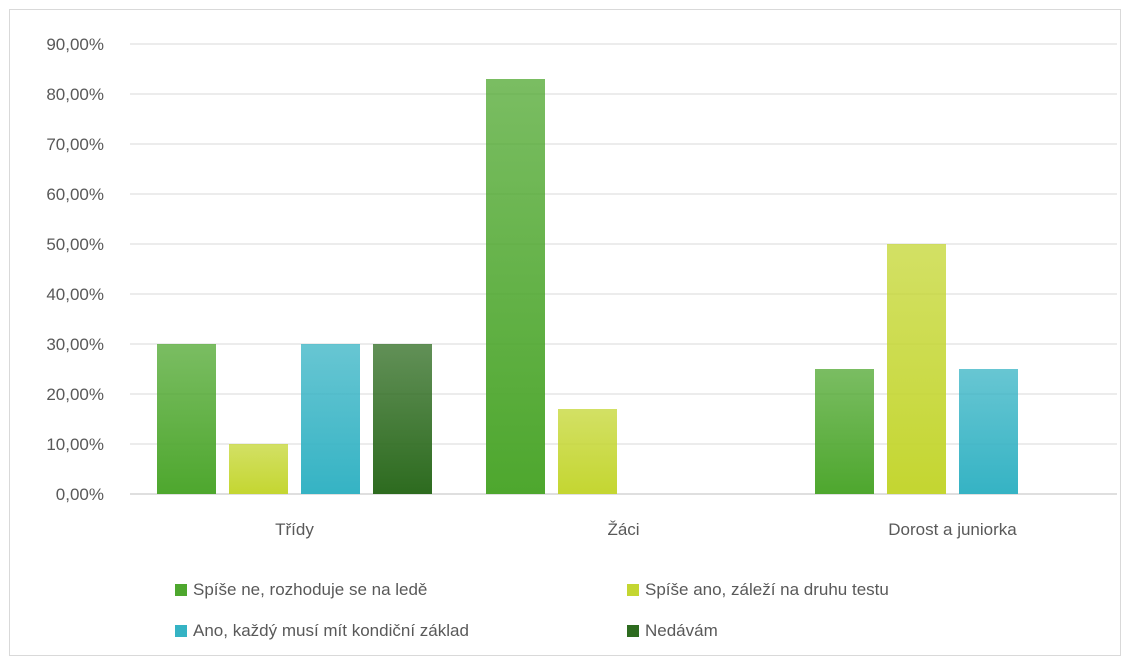 The width and height of the screenshot is (1131, 665). I want to click on y-tick-label: 20,00%, so click(75, 394).